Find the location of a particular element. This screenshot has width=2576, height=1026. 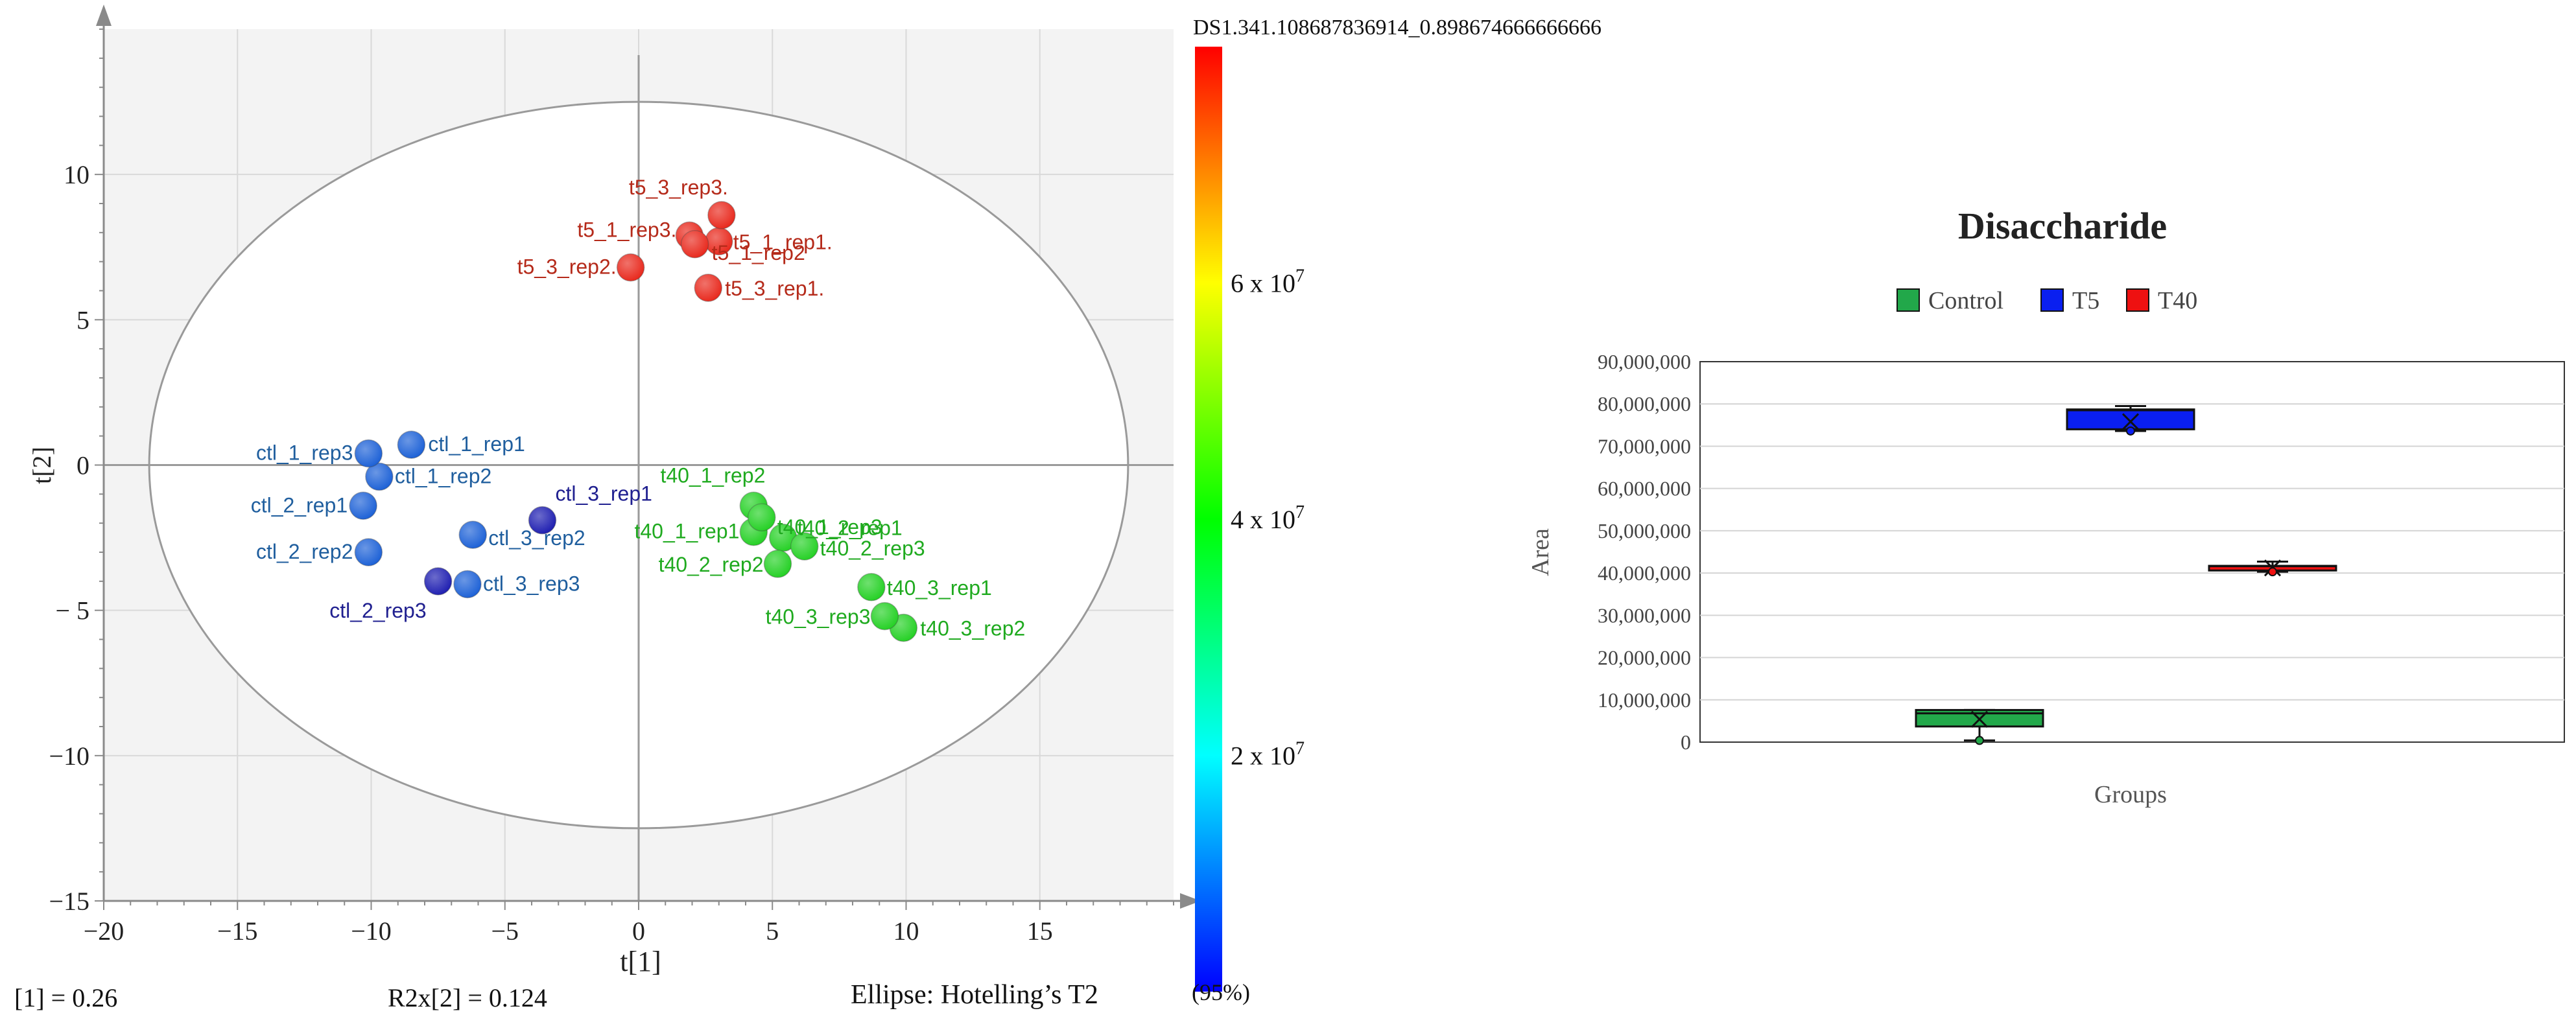

score-point-label: ctl_1_rep1 is located at coordinates (477, 444).